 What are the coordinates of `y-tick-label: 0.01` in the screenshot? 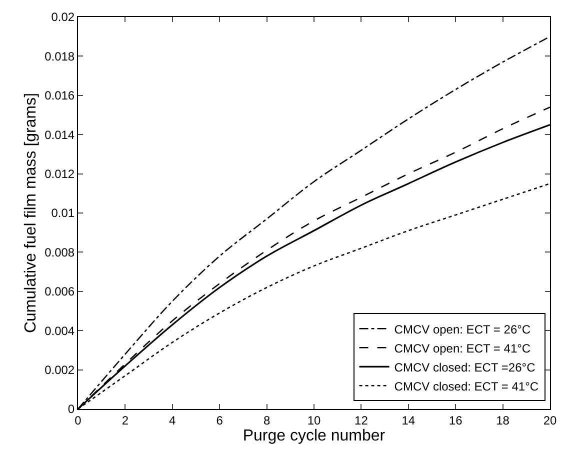 It's located at (63, 213).